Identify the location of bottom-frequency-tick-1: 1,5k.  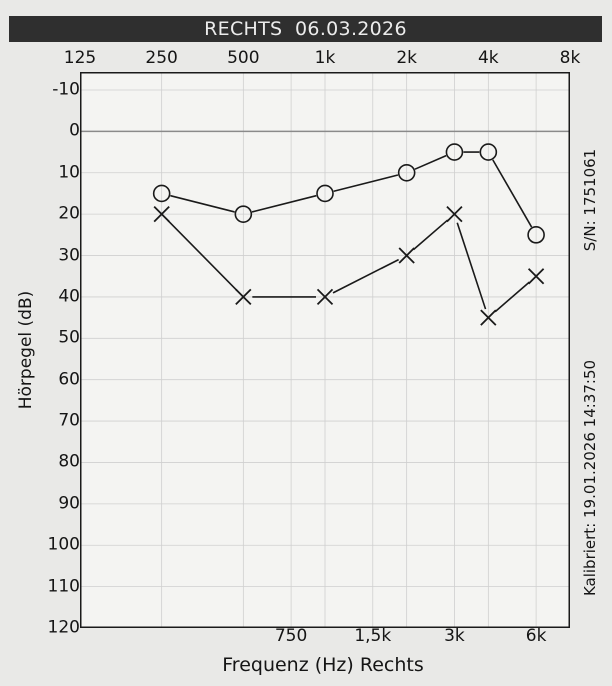
(373, 636).